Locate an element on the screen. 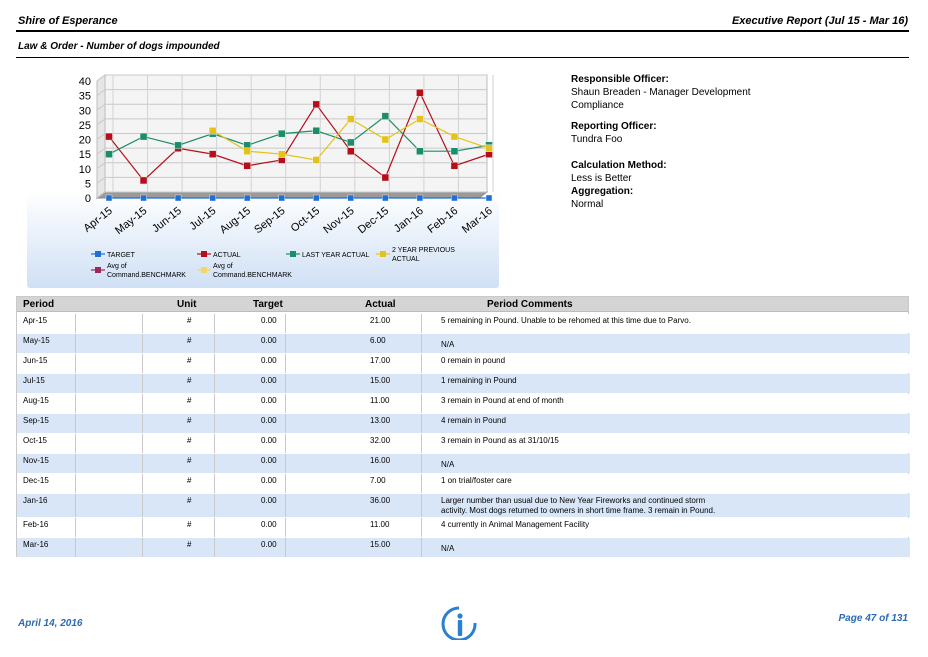 This screenshot has width=928, height=657. cell-actual: 6.00 is located at coordinates (378, 340).